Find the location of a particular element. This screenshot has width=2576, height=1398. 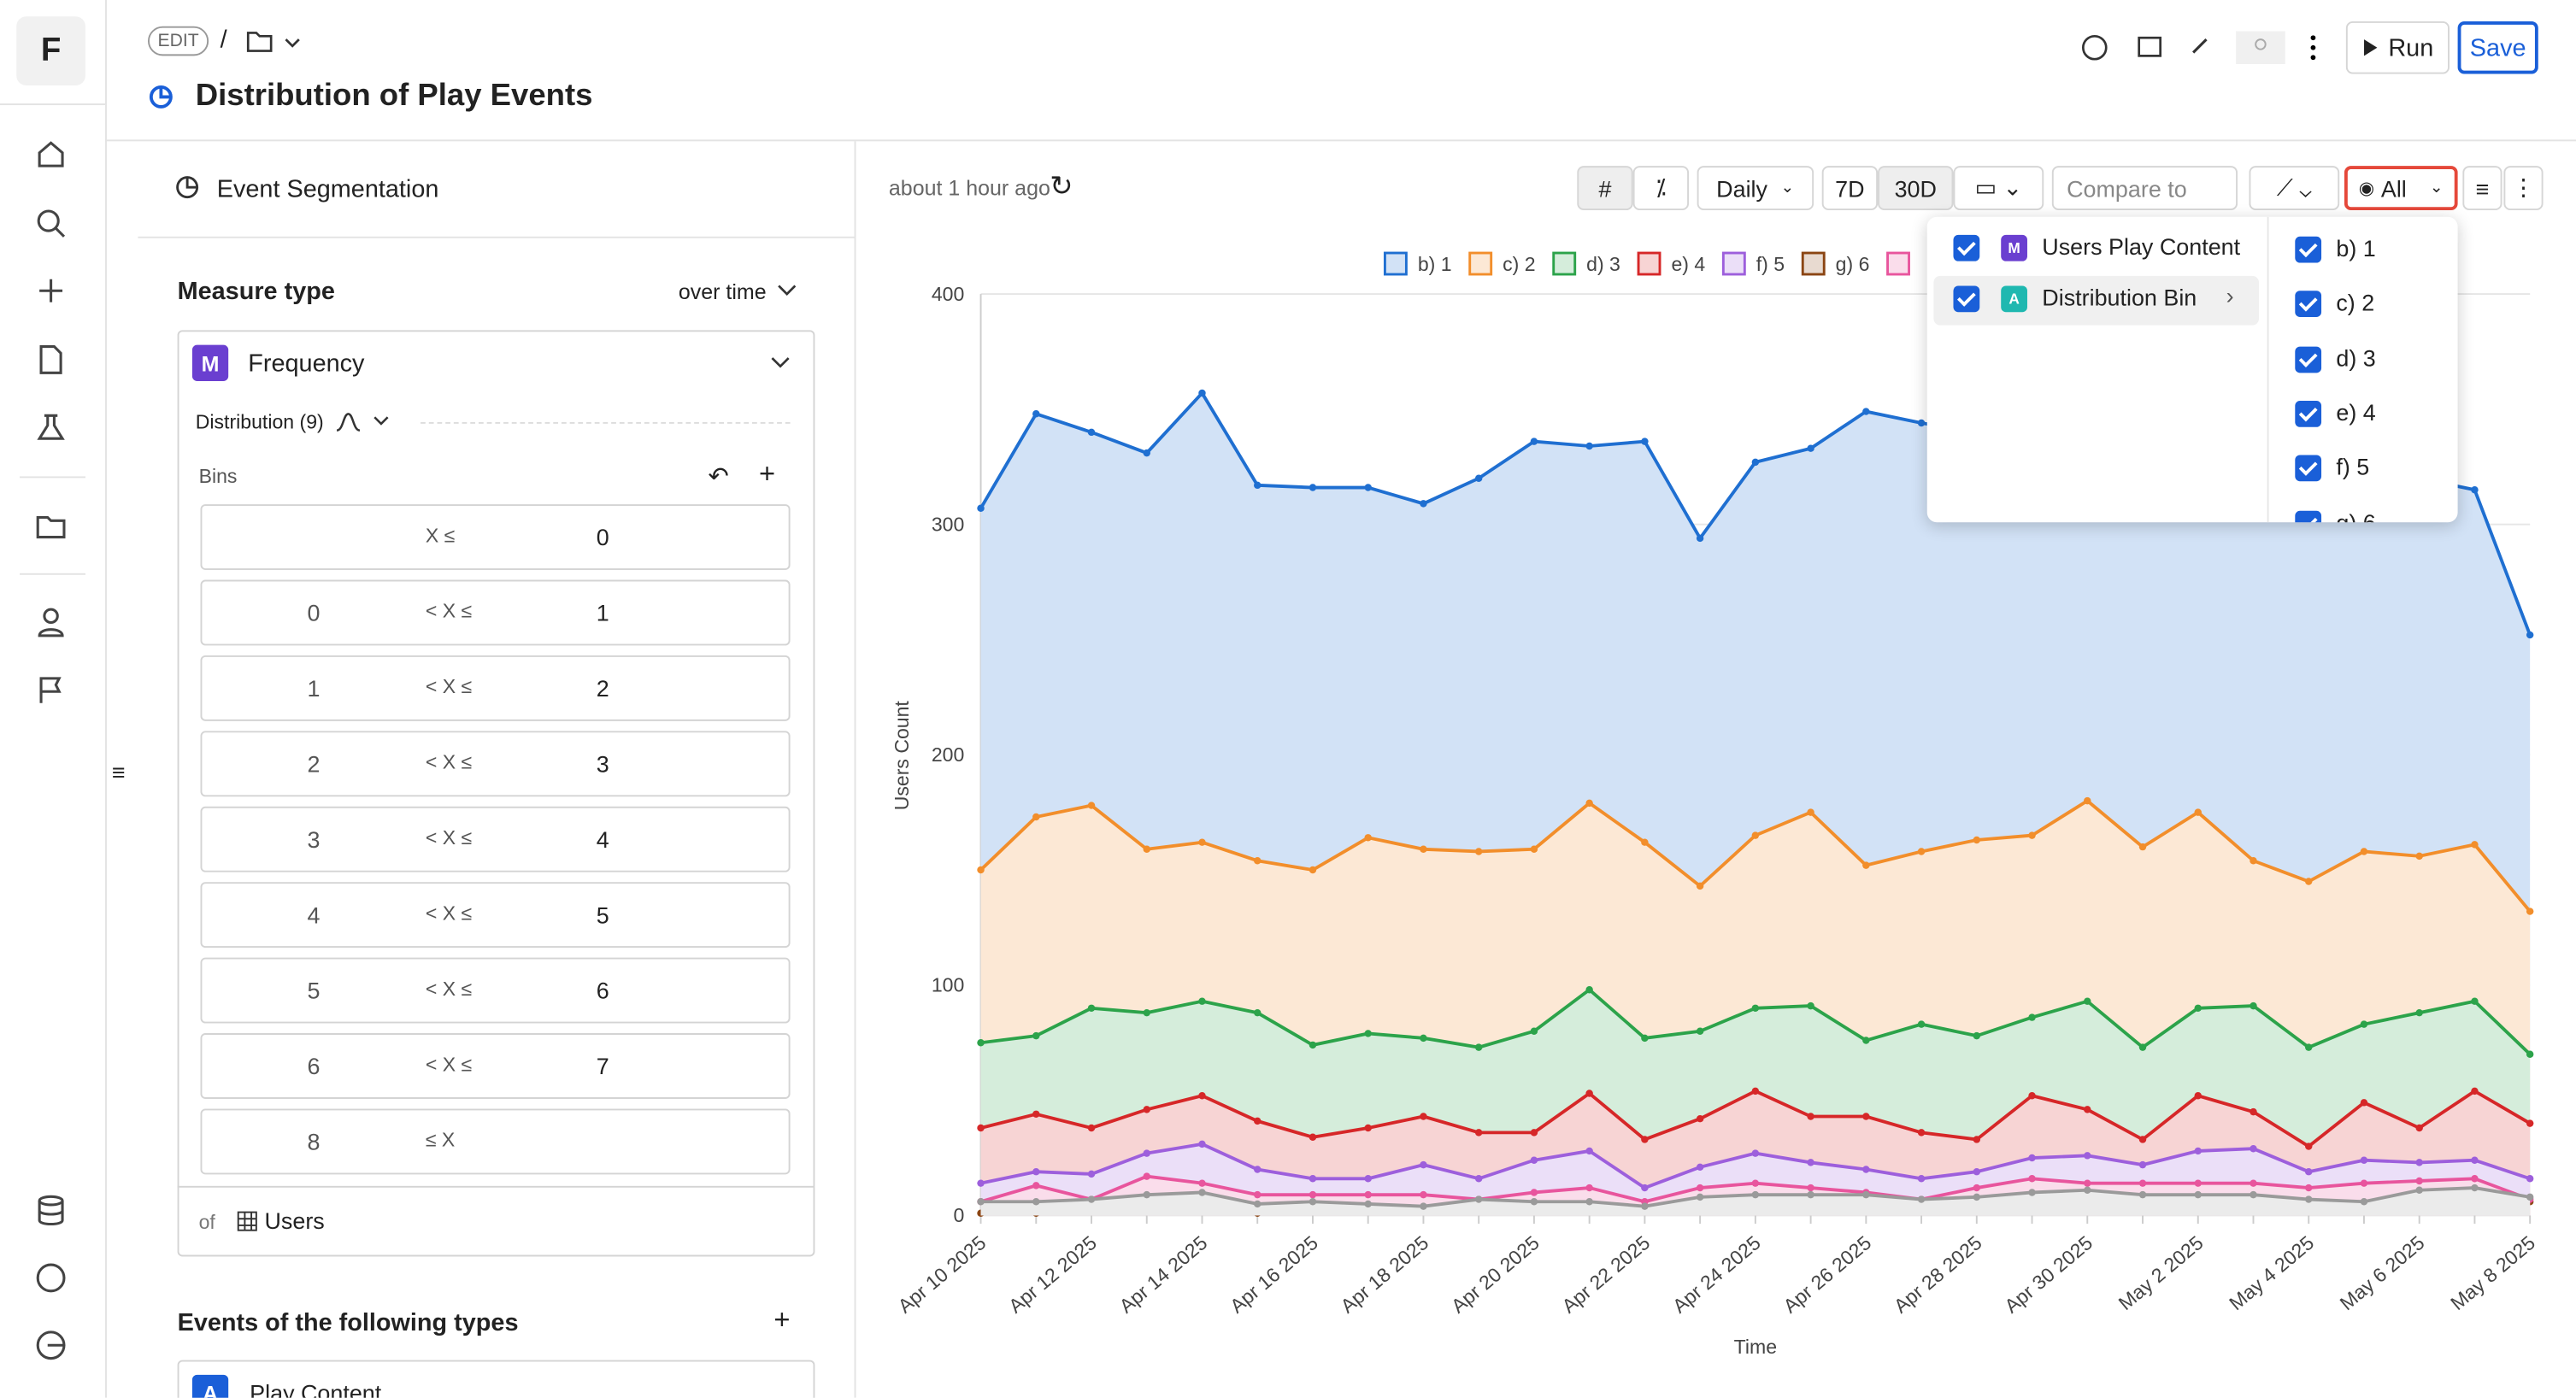

value-label: e) 4 is located at coordinates (2356, 412).